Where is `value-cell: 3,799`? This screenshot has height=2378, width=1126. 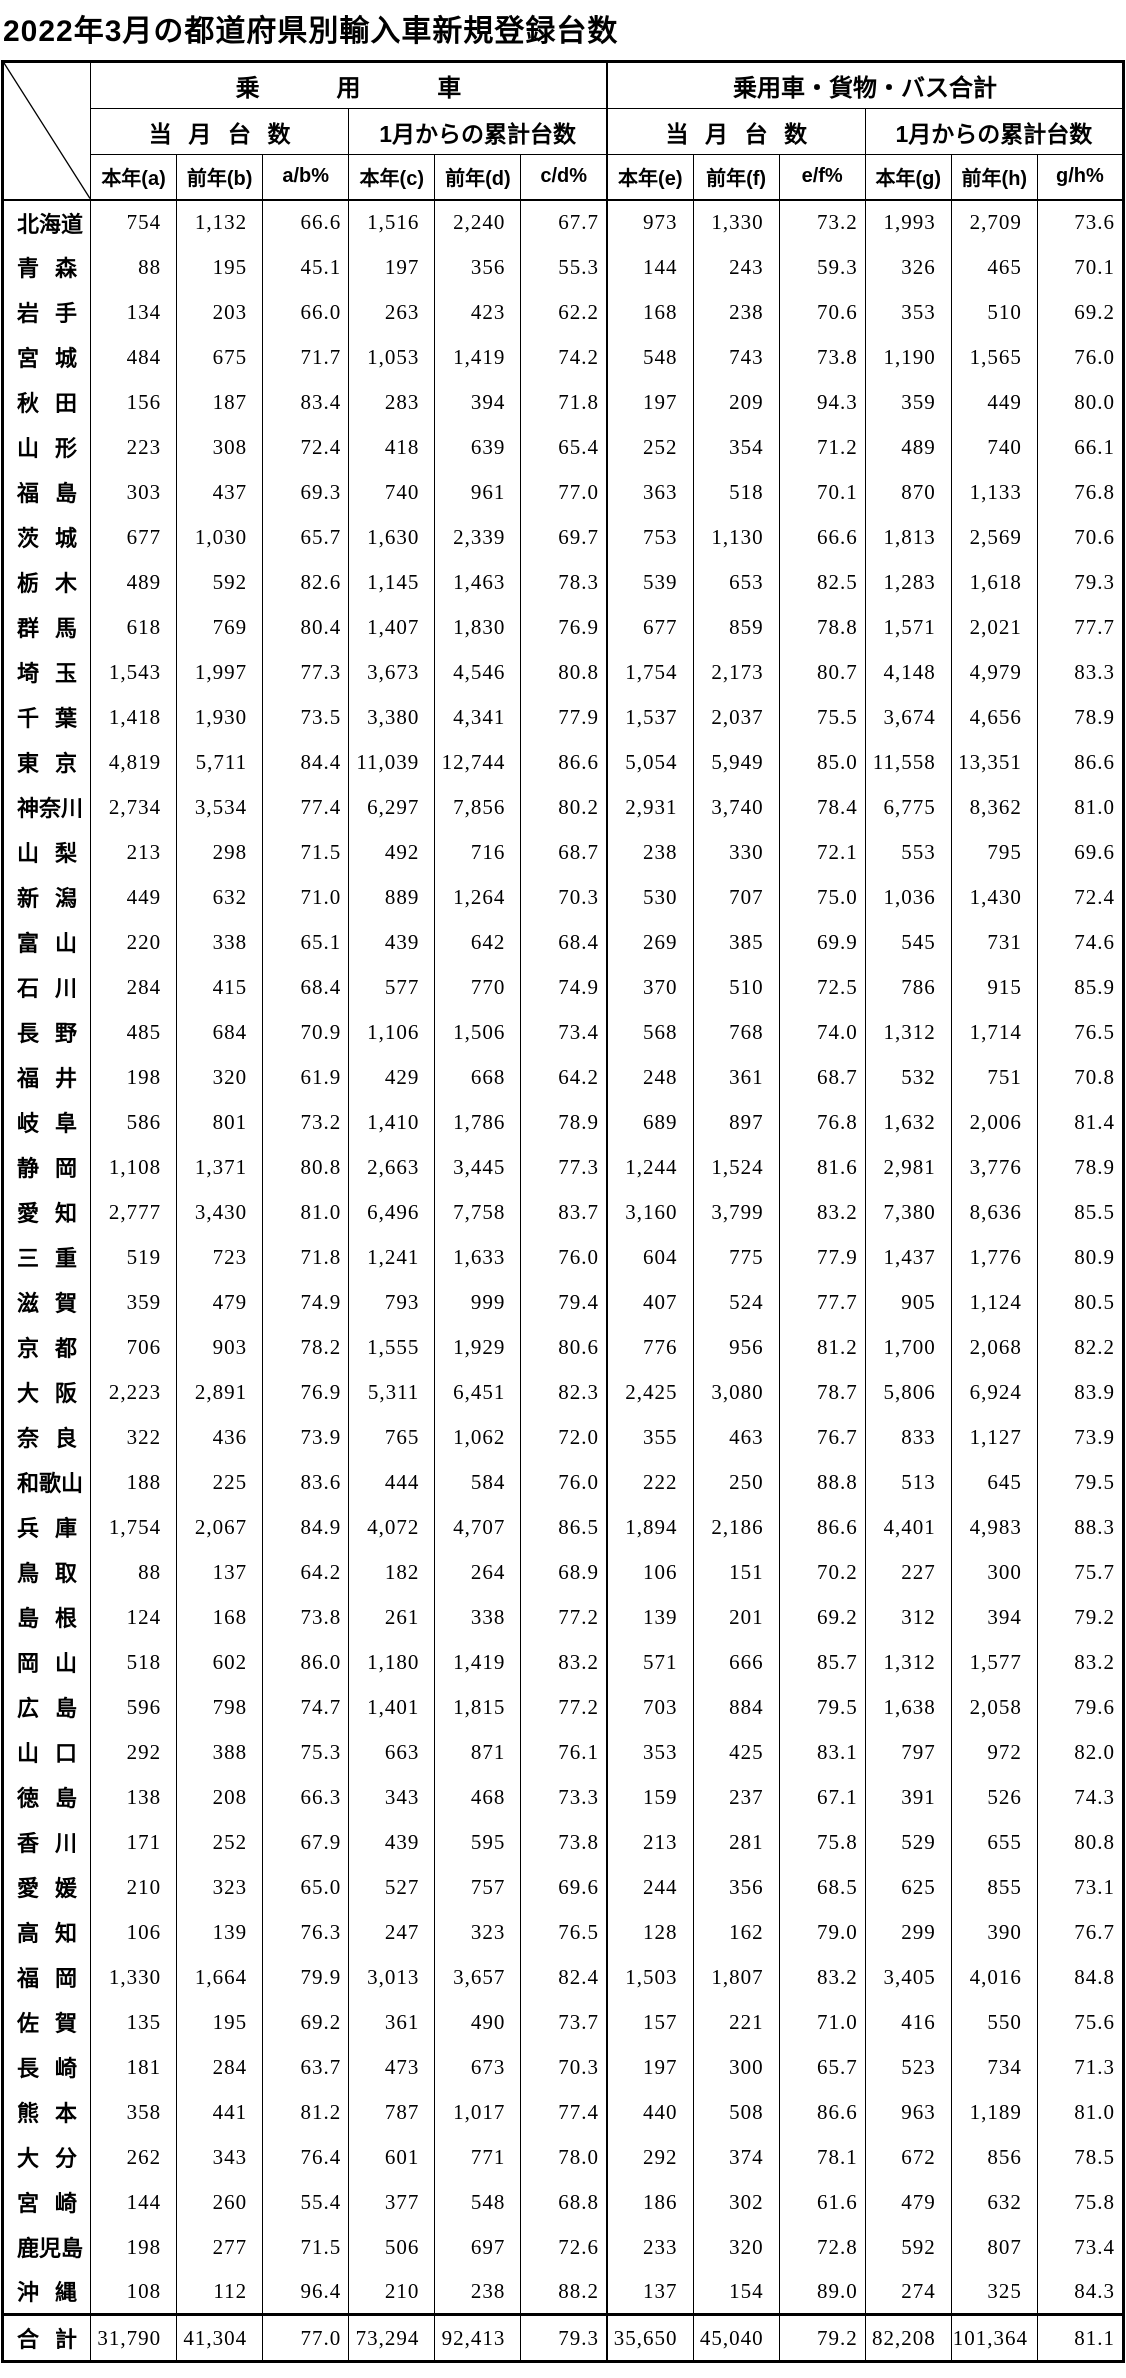
value-cell: 3,799 is located at coordinates (736, 1212).